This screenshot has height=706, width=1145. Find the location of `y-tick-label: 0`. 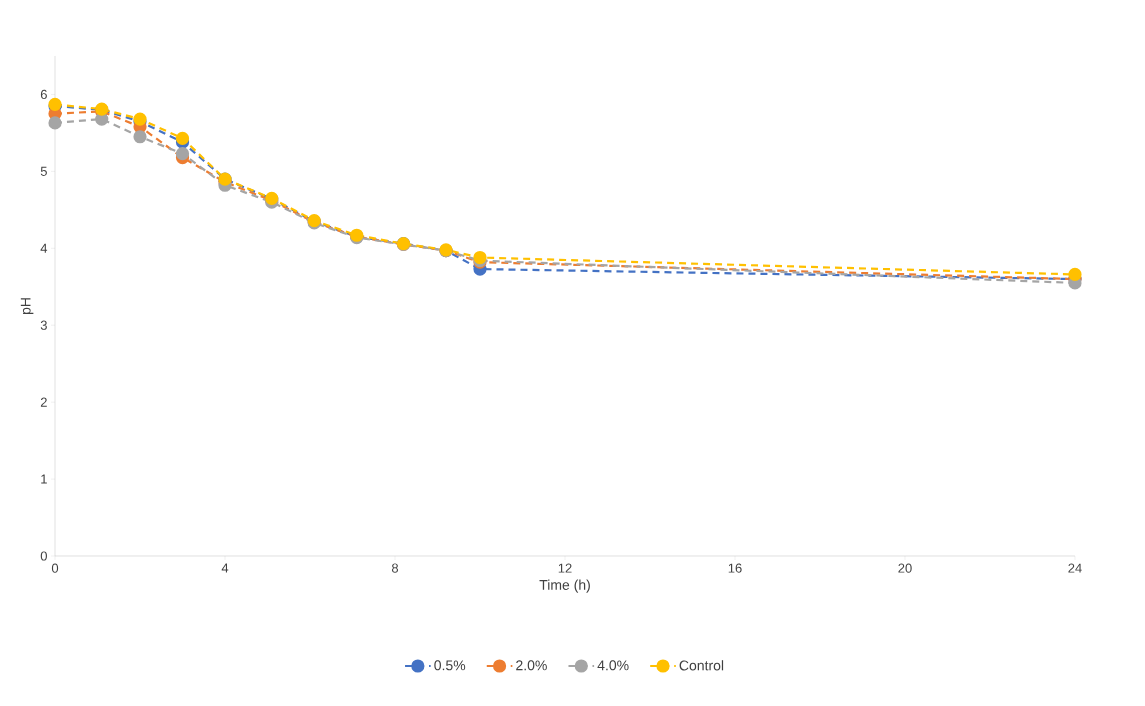

y-tick-label: 0 is located at coordinates (43, 556).